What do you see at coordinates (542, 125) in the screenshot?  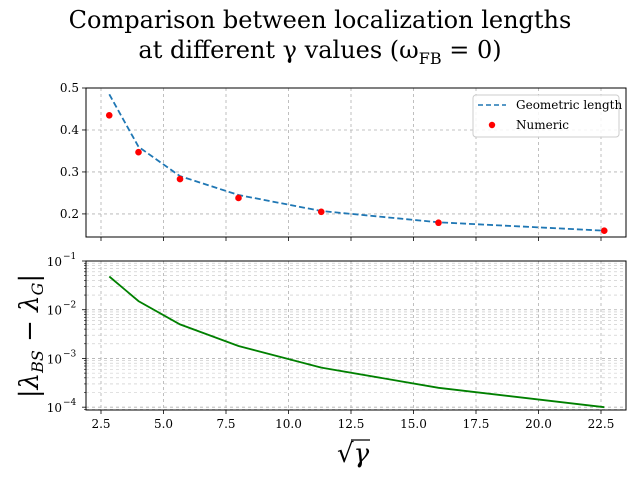 I see `legend-numeric-label: Numeric` at bounding box center [542, 125].